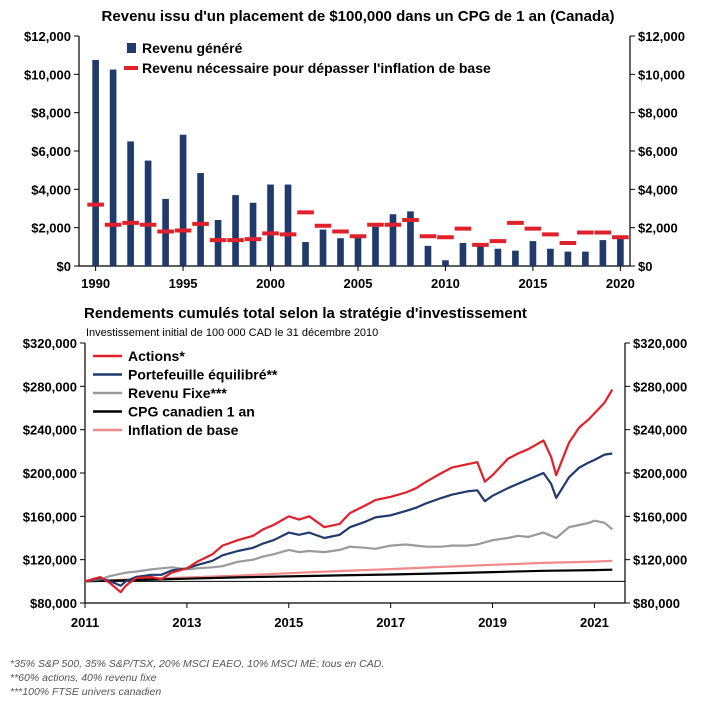 The height and width of the screenshot is (707, 716). I want to click on legend-label-2: Revenu Fixe***, so click(177, 393).